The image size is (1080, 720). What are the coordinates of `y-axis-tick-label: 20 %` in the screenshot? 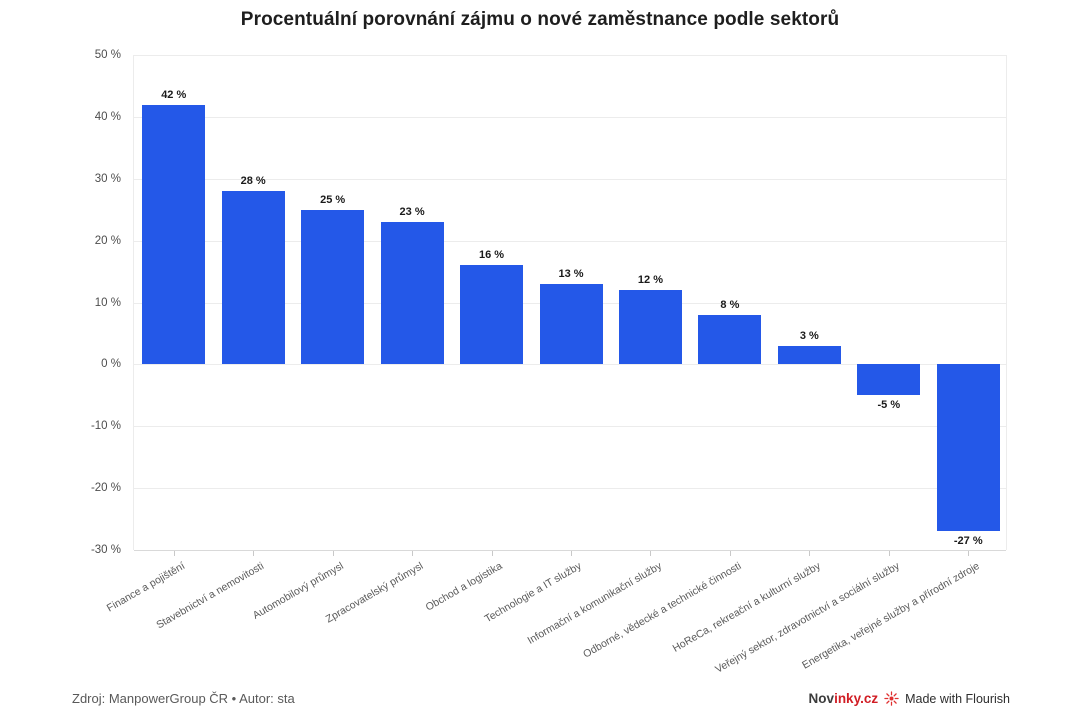 It's located at (107, 240).